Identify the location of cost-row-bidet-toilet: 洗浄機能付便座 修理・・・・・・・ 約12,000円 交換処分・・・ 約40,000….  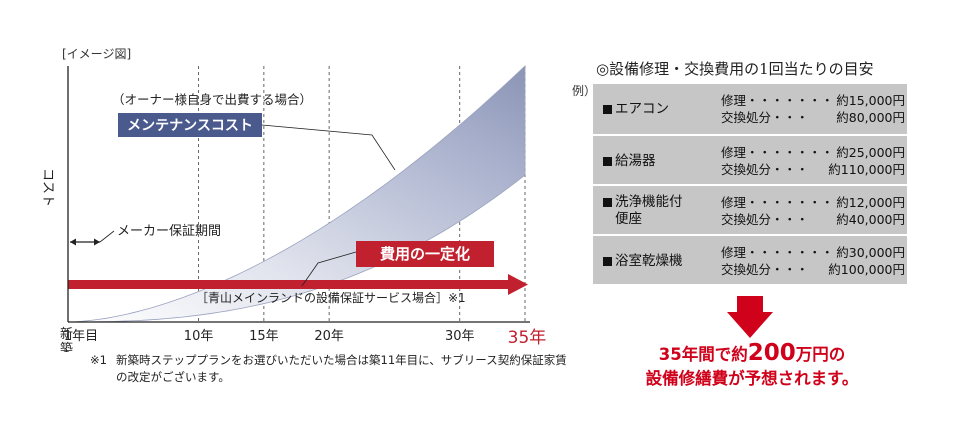
(750, 209).